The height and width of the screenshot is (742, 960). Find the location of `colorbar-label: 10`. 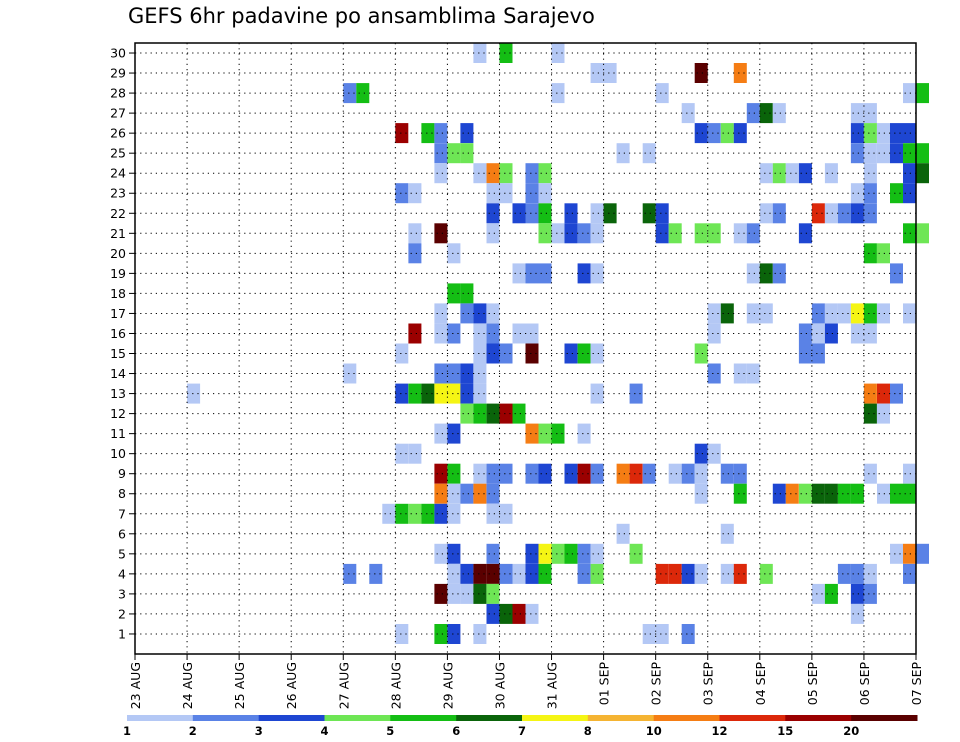

colorbar-label: 10 is located at coordinates (654, 731).